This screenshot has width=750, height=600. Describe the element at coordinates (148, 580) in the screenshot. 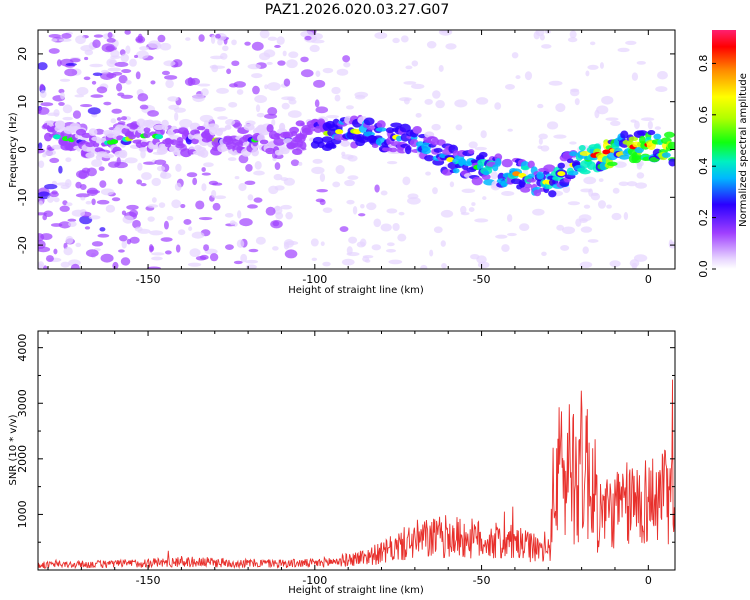

I see `snr-xtick-label: -150` at that location.